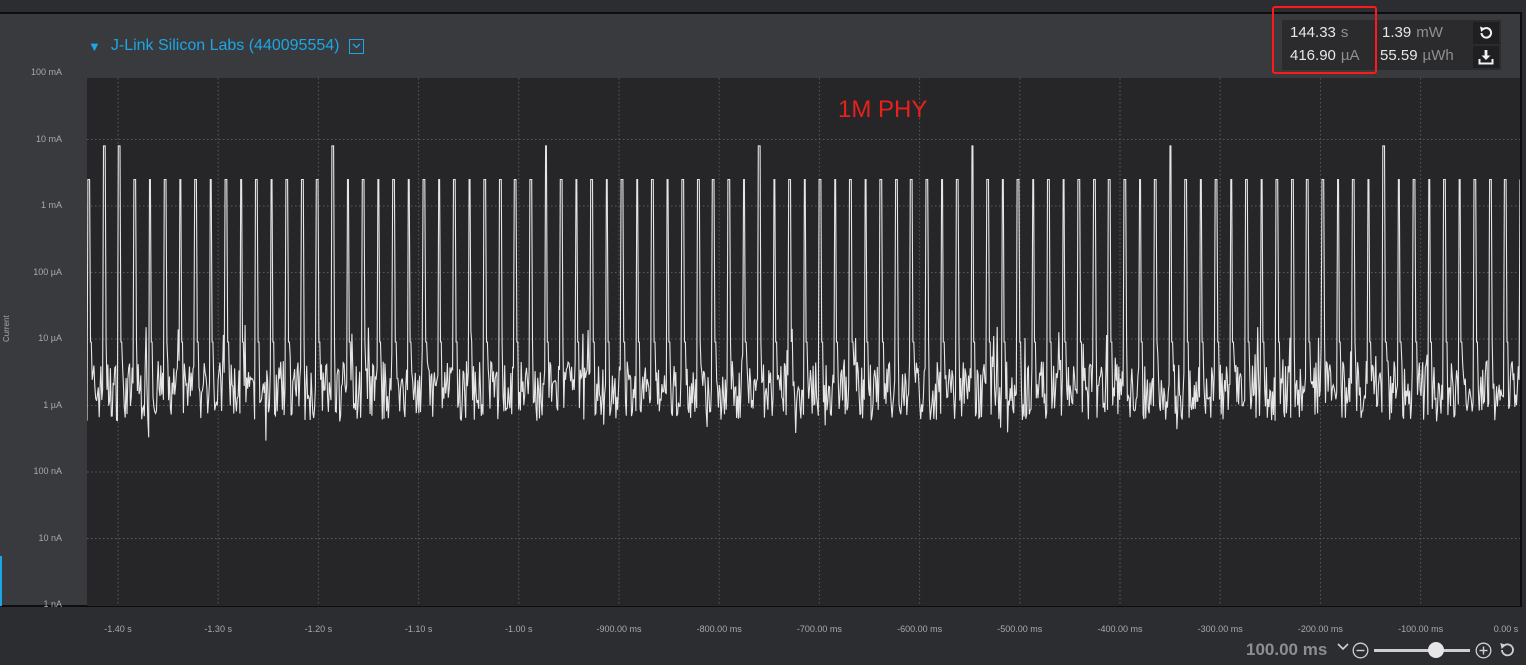 This screenshot has width=1526, height=665. I want to click on x-tick-label: -600.00 ms, so click(920, 629).